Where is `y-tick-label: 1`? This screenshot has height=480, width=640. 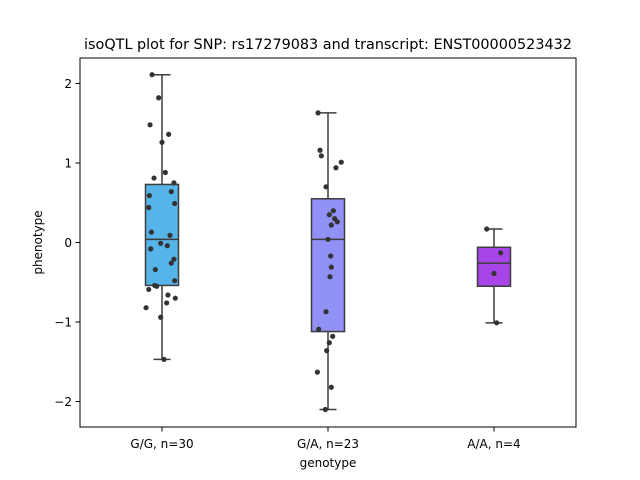 y-tick-label: 1 is located at coordinates (68, 163).